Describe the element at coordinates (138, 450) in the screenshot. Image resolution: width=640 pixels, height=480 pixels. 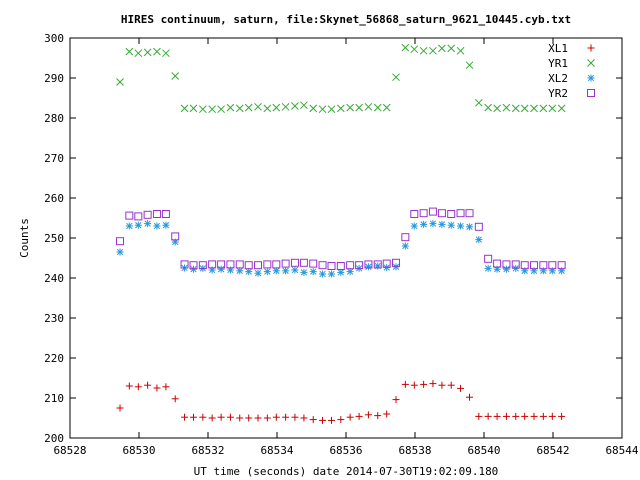
I see `x-tick-label: 68530` at that location.